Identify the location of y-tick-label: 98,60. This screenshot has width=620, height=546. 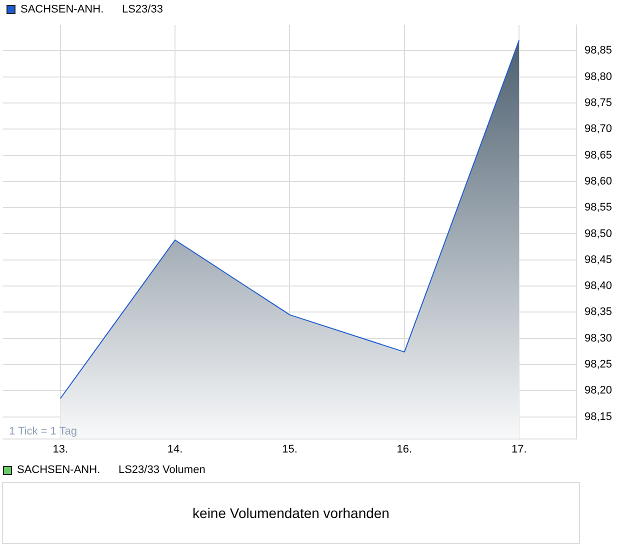
(598, 181).